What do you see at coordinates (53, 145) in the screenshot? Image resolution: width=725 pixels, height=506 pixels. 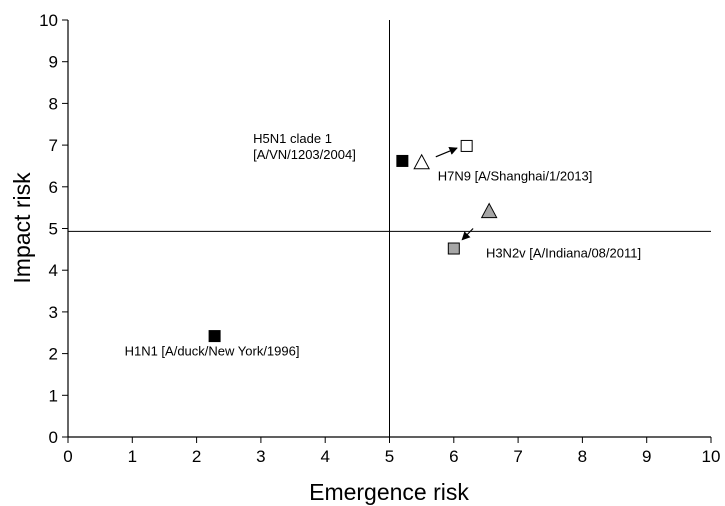 I see `y-tick-label: 7` at bounding box center [53, 145].